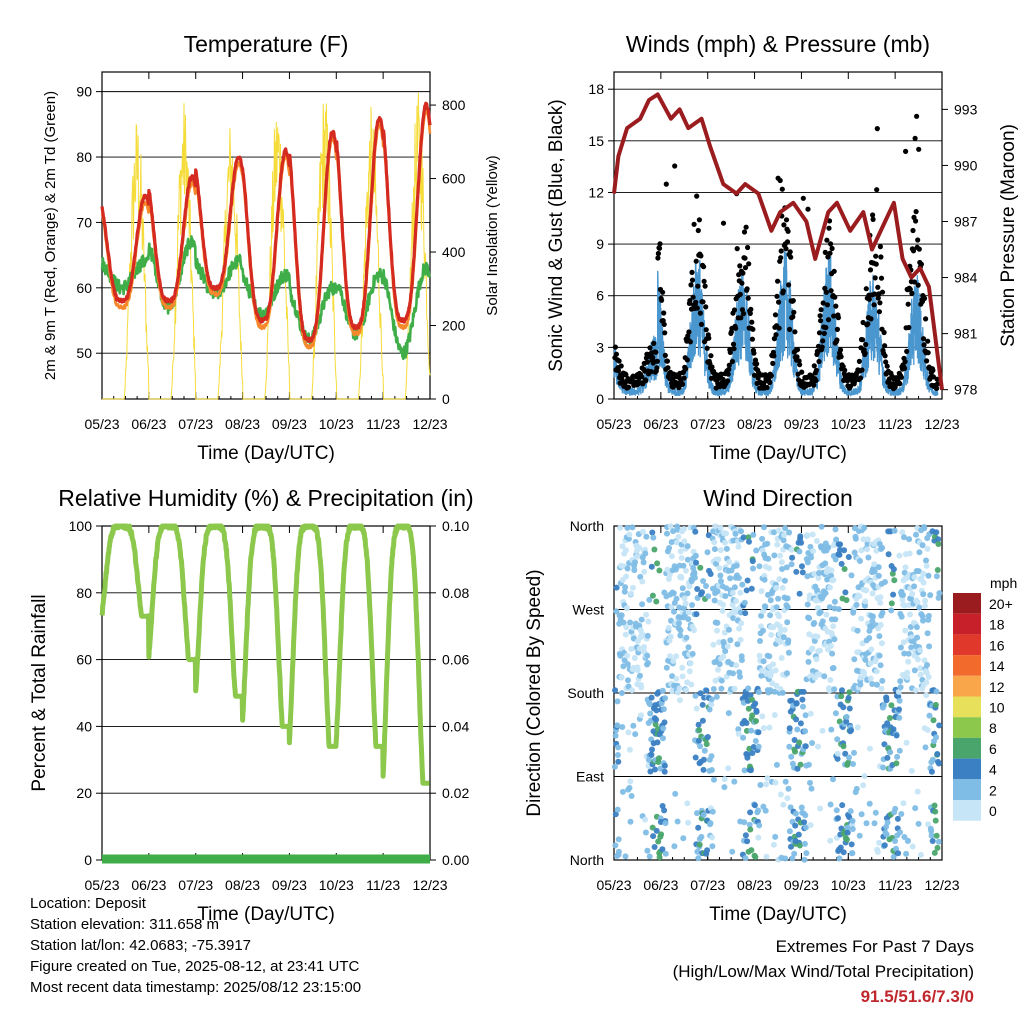 The width and height of the screenshot is (1024, 1024). Describe the element at coordinates (455, 593) in the screenshot. I see `y2-tick-label: 0.08` at that location.